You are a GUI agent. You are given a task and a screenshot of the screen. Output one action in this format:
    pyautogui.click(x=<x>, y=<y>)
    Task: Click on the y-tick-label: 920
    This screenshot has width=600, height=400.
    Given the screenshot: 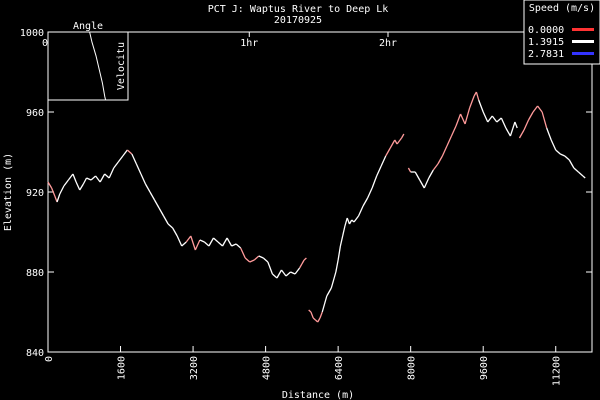 What is the action you would take?
    pyautogui.click(x=35, y=193)
    